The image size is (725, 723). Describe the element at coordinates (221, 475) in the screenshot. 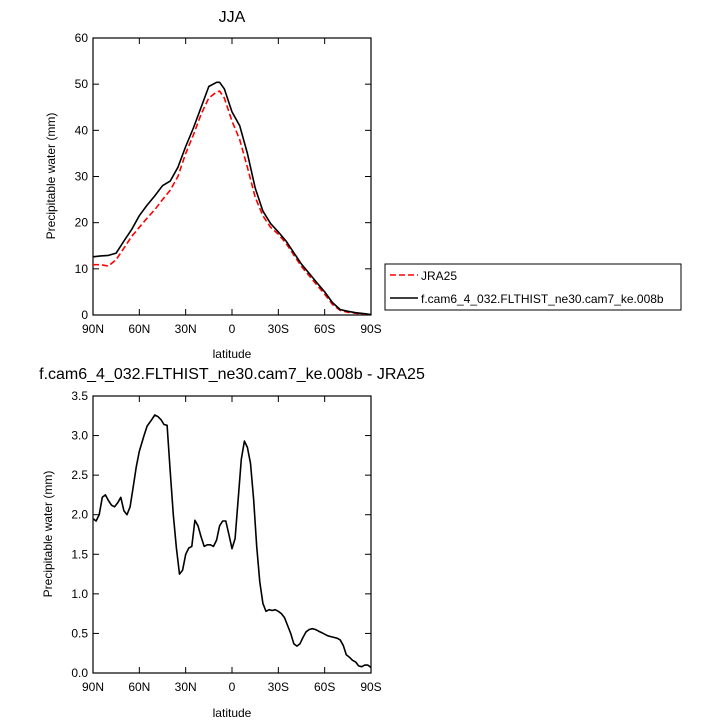

I see `y-tick: 2.5` at that location.